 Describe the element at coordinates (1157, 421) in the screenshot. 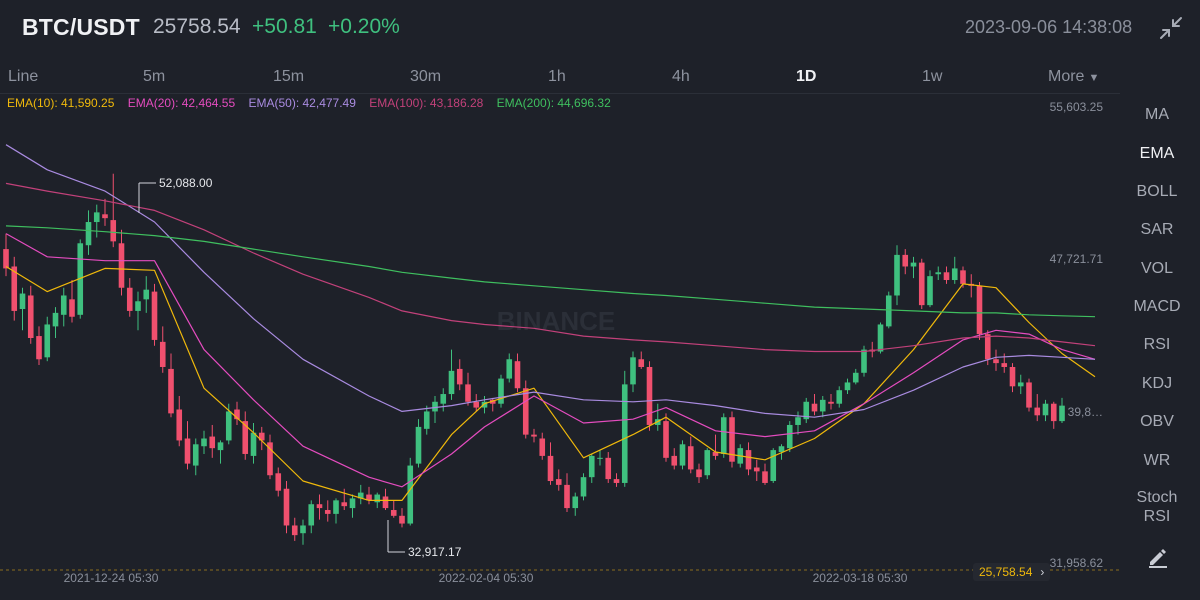

I see `indicator-obv: OBV` at that location.